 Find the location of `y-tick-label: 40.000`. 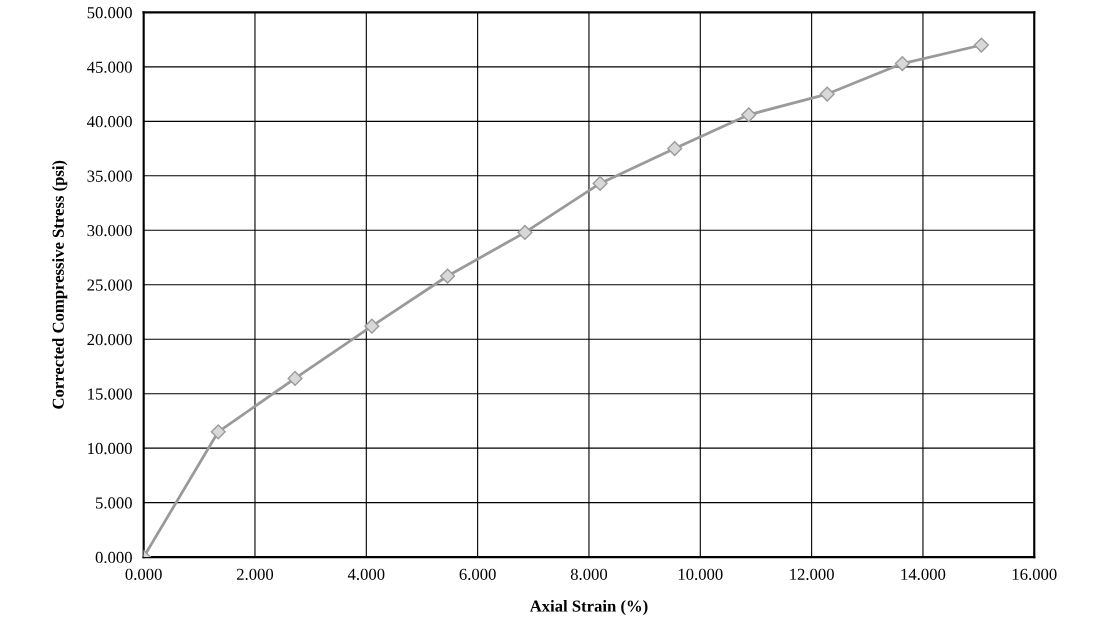

y-tick-label: 40.000 is located at coordinates (109, 122).